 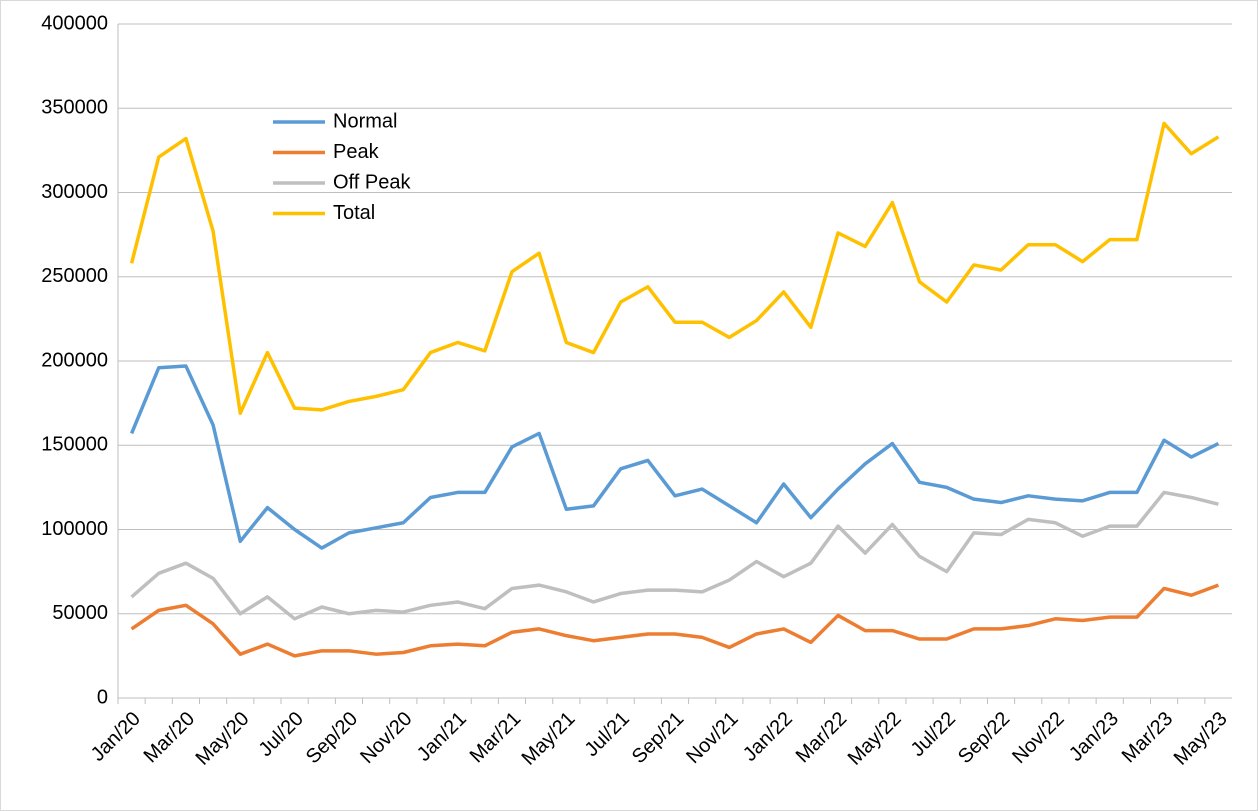 I want to click on legend-label: Off Peak, so click(x=372, y=182).